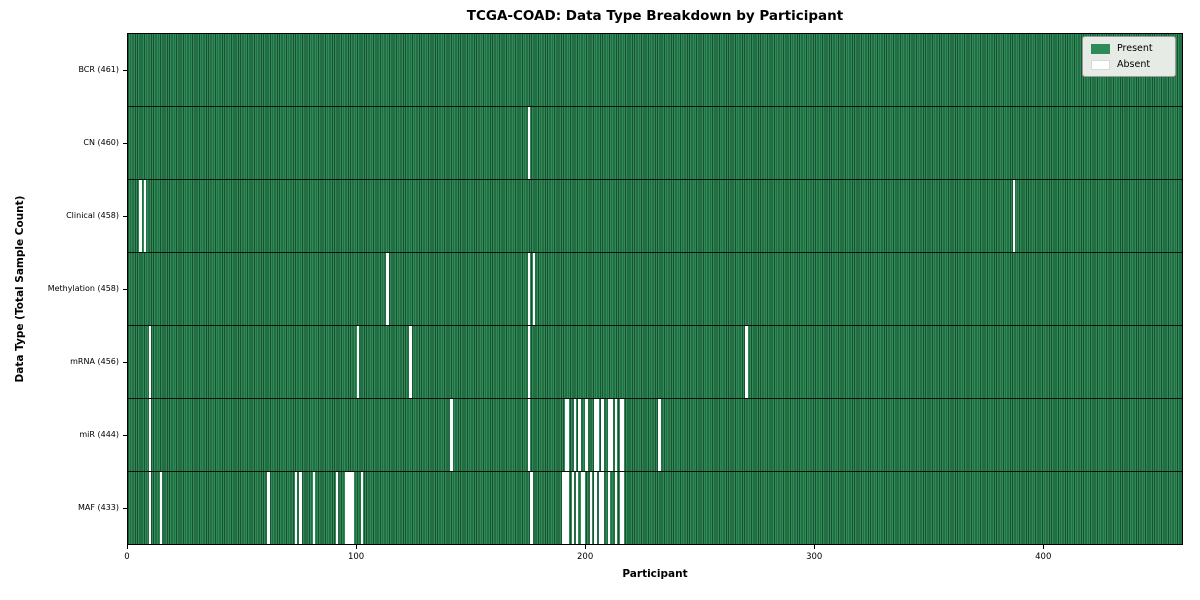 This screenshot has width=1200, height=600. Describe the element at coordinates (1043, 557) in the screenshot. I see `x-tick-label: 400` at that location.